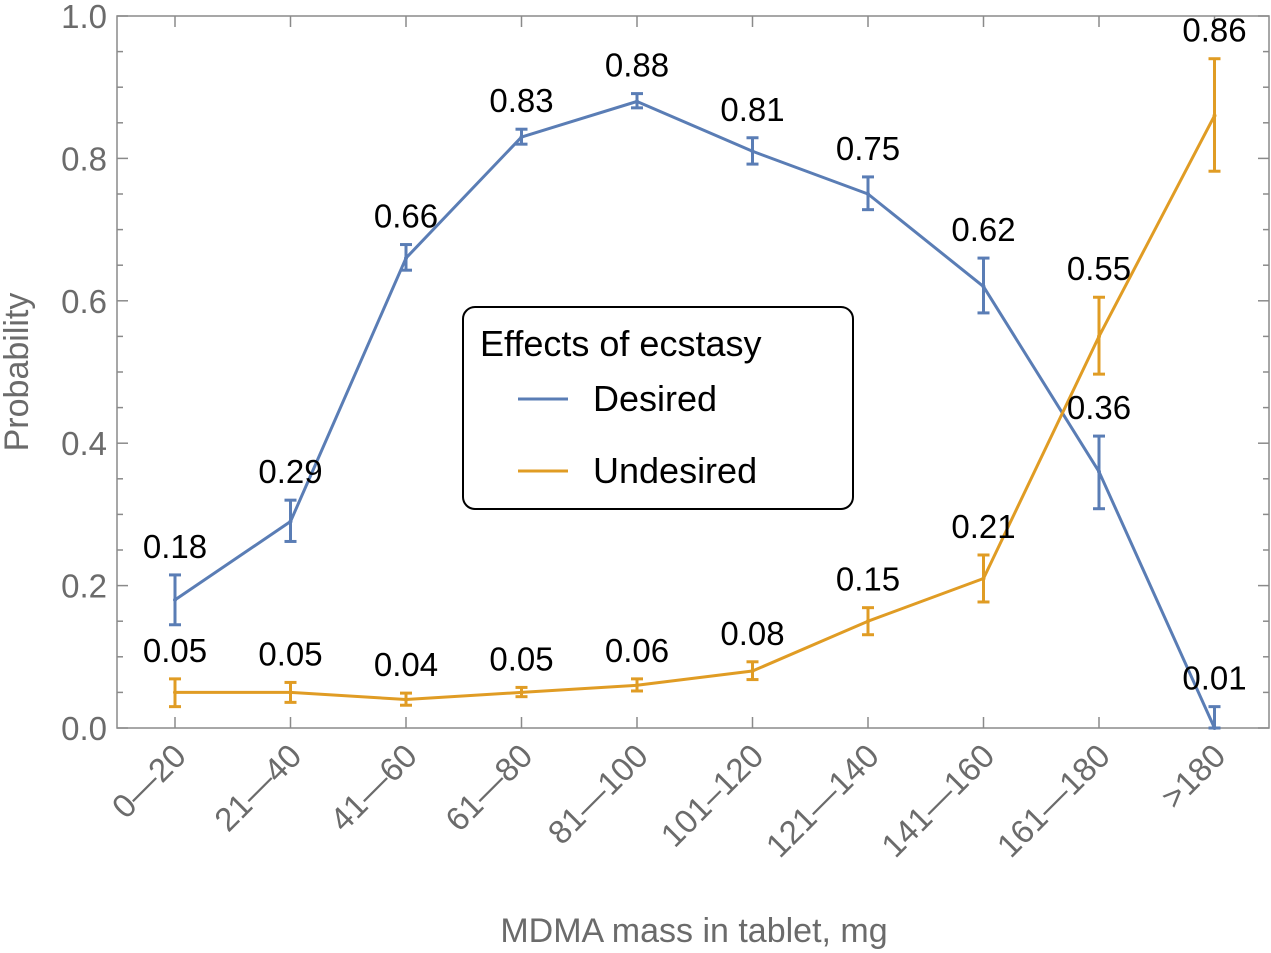 The width and height of the screenshot is (1271, 953). I want to click on data-label-undesired: 0.21, so click(983, 526).